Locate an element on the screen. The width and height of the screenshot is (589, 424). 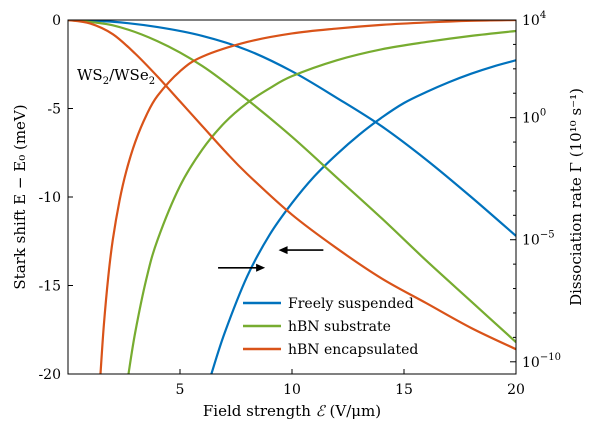
legend-label: hBN encapsulated is located at coordinates (353, 350).